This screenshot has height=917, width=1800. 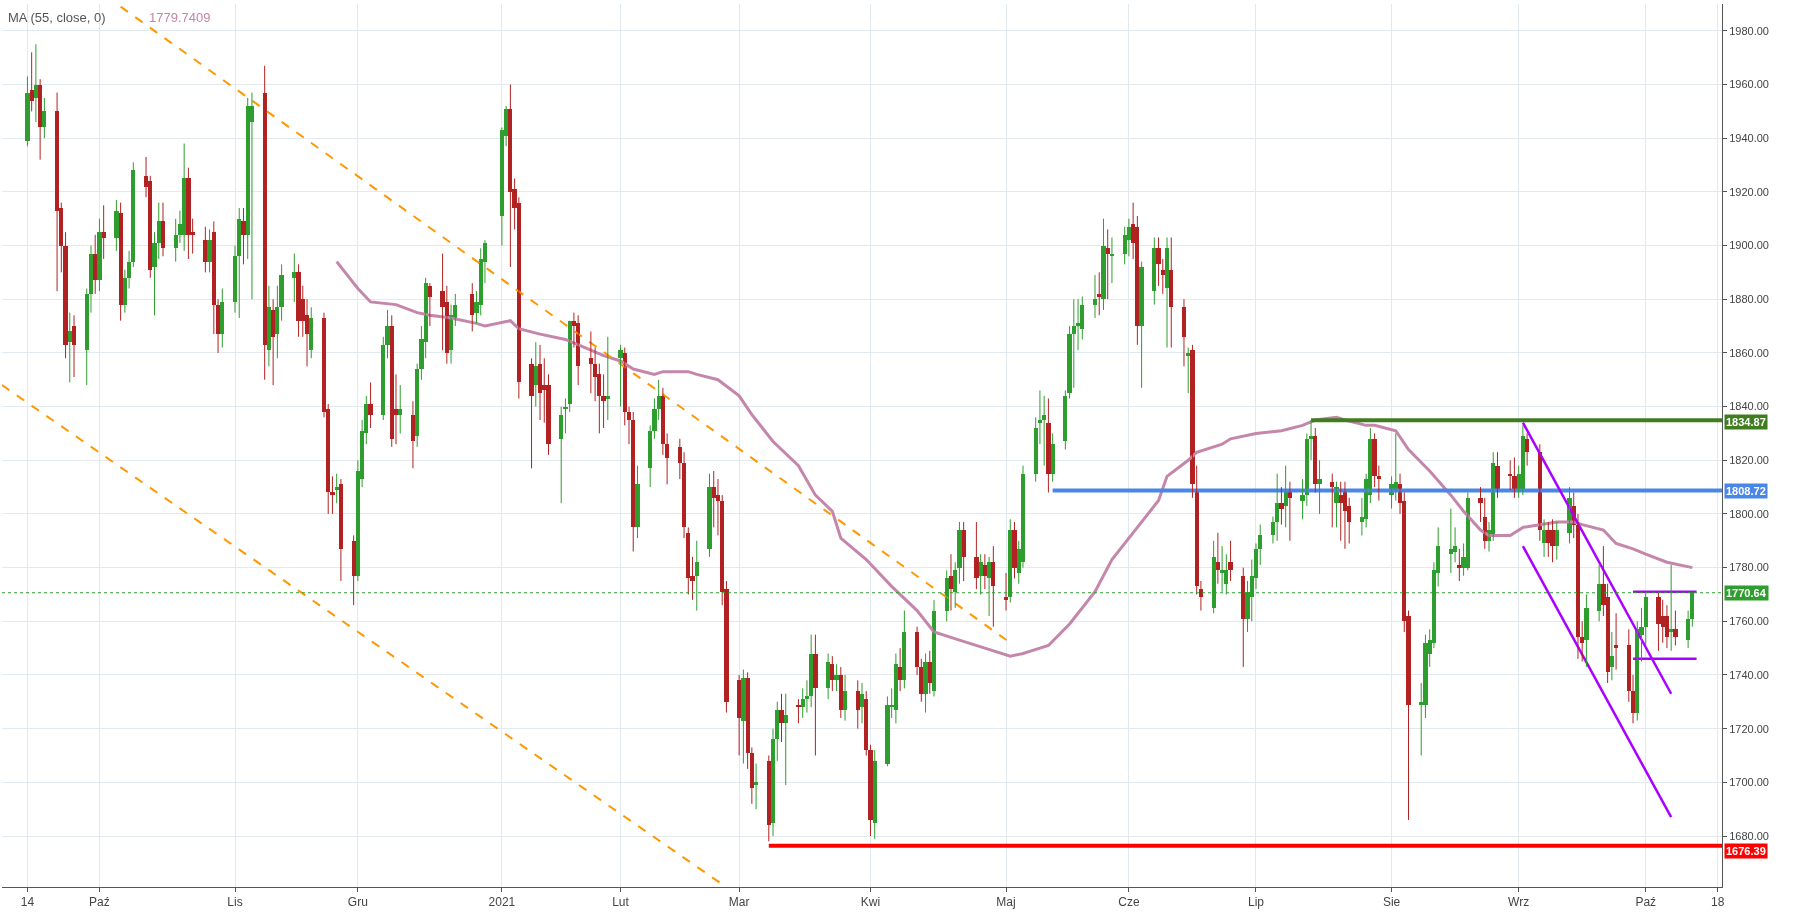 I want to click on y-tick-label: 1820.00, so click(x=1749, y=460).